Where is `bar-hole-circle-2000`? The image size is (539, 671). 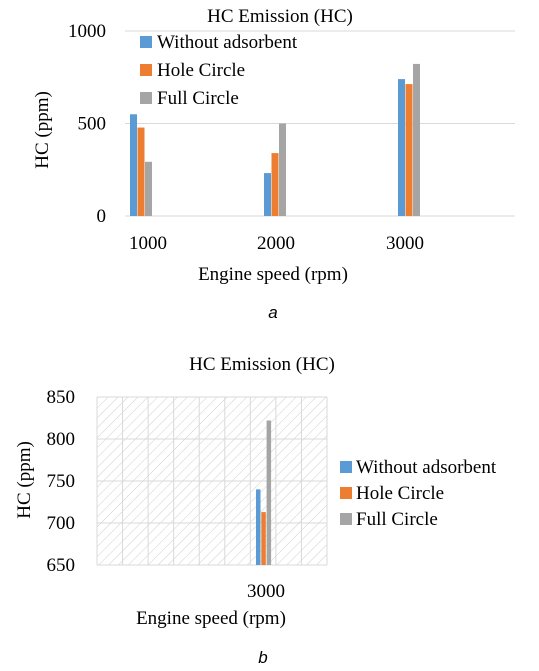 bar-hole-circle-2000 is located at coordinates (275, 184).